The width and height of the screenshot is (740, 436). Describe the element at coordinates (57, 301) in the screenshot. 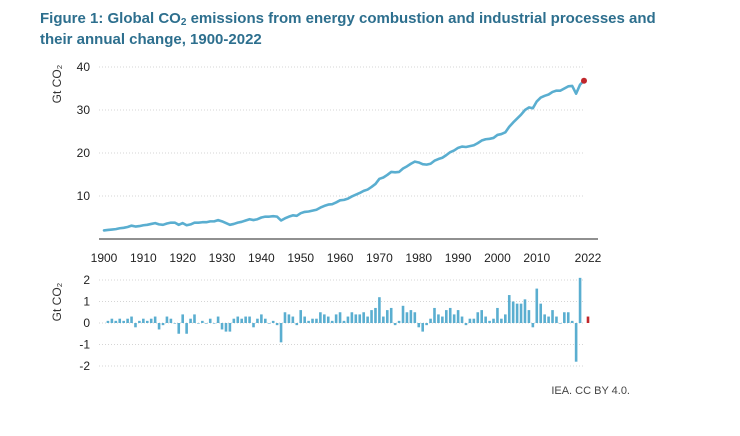

I see `y-axis-label-bottom: Gt CO₂` at that location.